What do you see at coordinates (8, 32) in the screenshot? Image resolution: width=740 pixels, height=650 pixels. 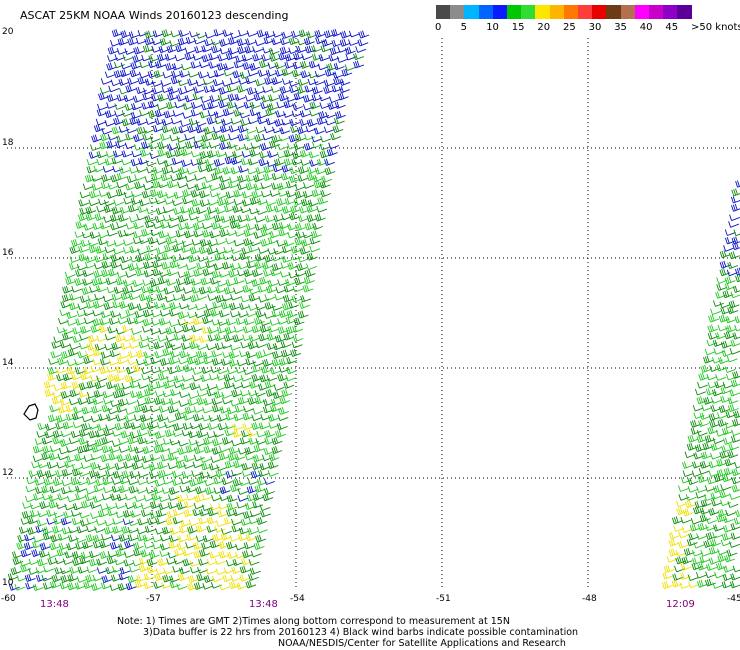 I see `latitude-label: 20` at bounding box center [8, 32].